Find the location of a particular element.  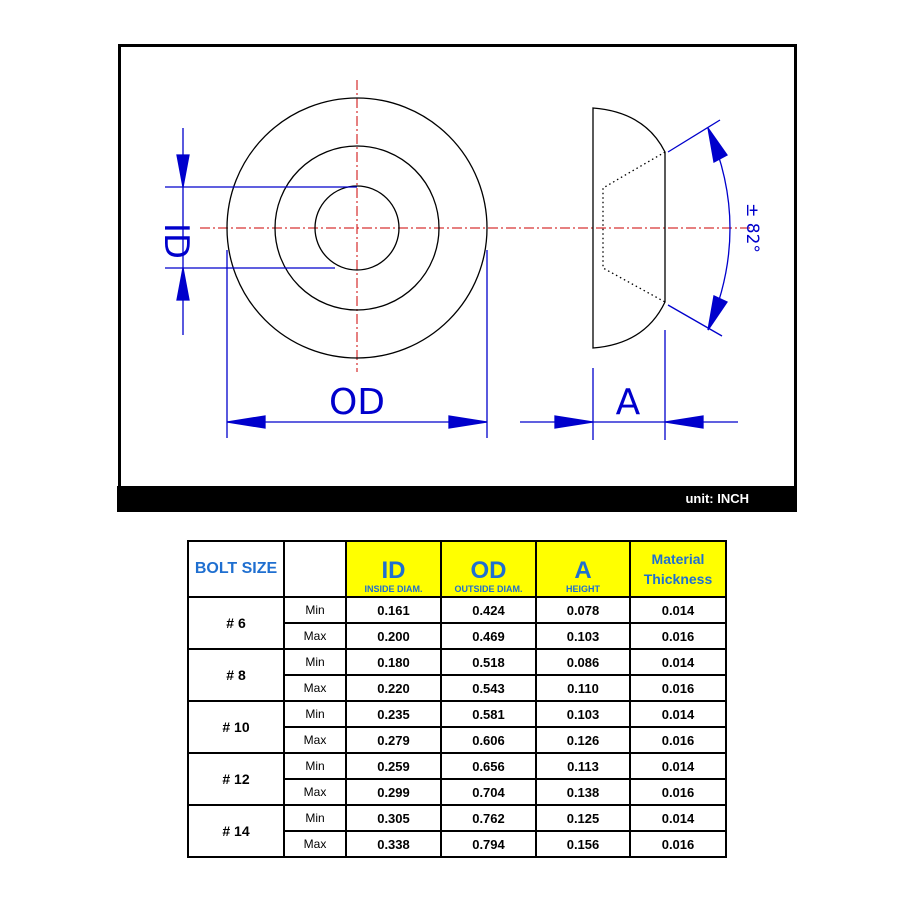

table-row: Max 0.338 0.794 0.156 0.016 is located at coordinates (457, 844).